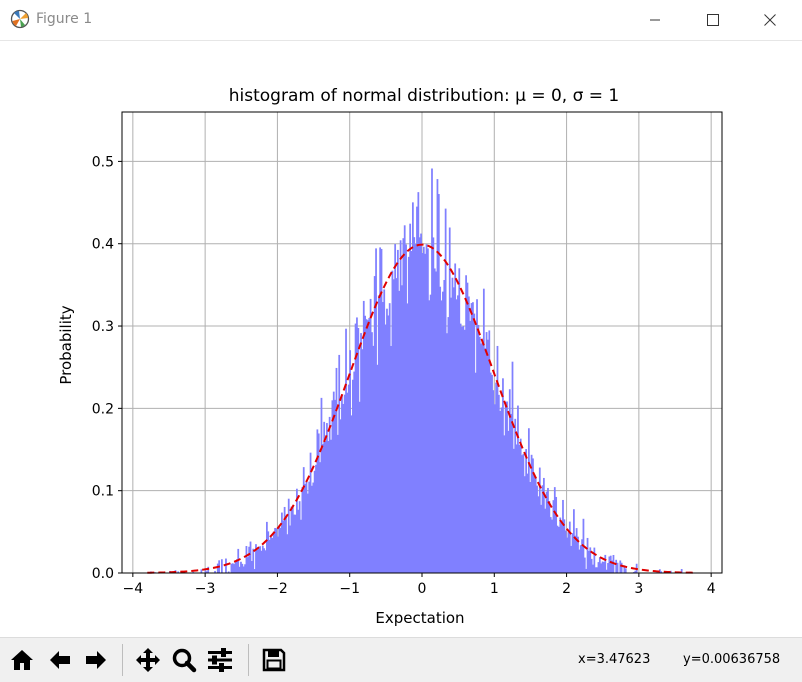 The height and width of the screenshot is (682, 802). Describe the element at coordinates (732, 659) in the screenshot. I see `cursor-y-readout: y=0.00636758` at that location.